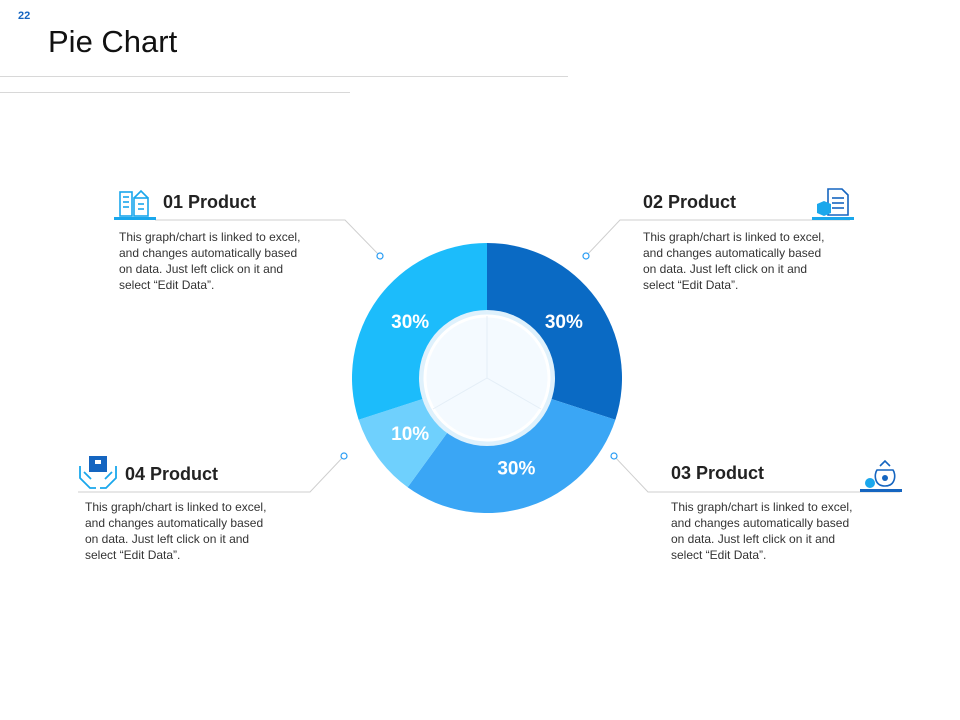  I want to click on hands-box-icon, so click(98, 471).